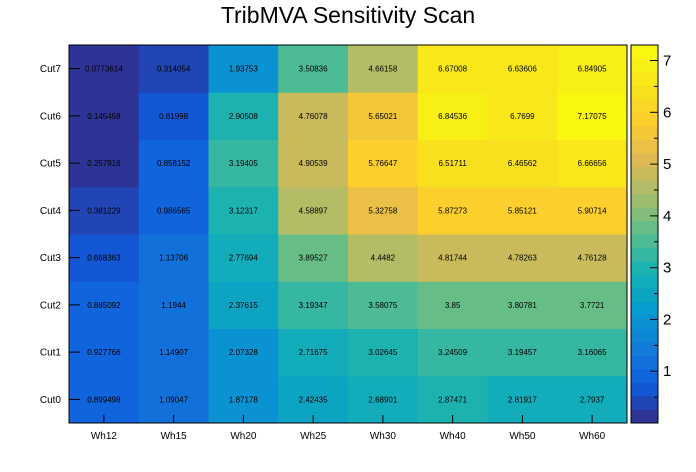  I want to click on x-tick-label: Wh20, so click(243, 436).